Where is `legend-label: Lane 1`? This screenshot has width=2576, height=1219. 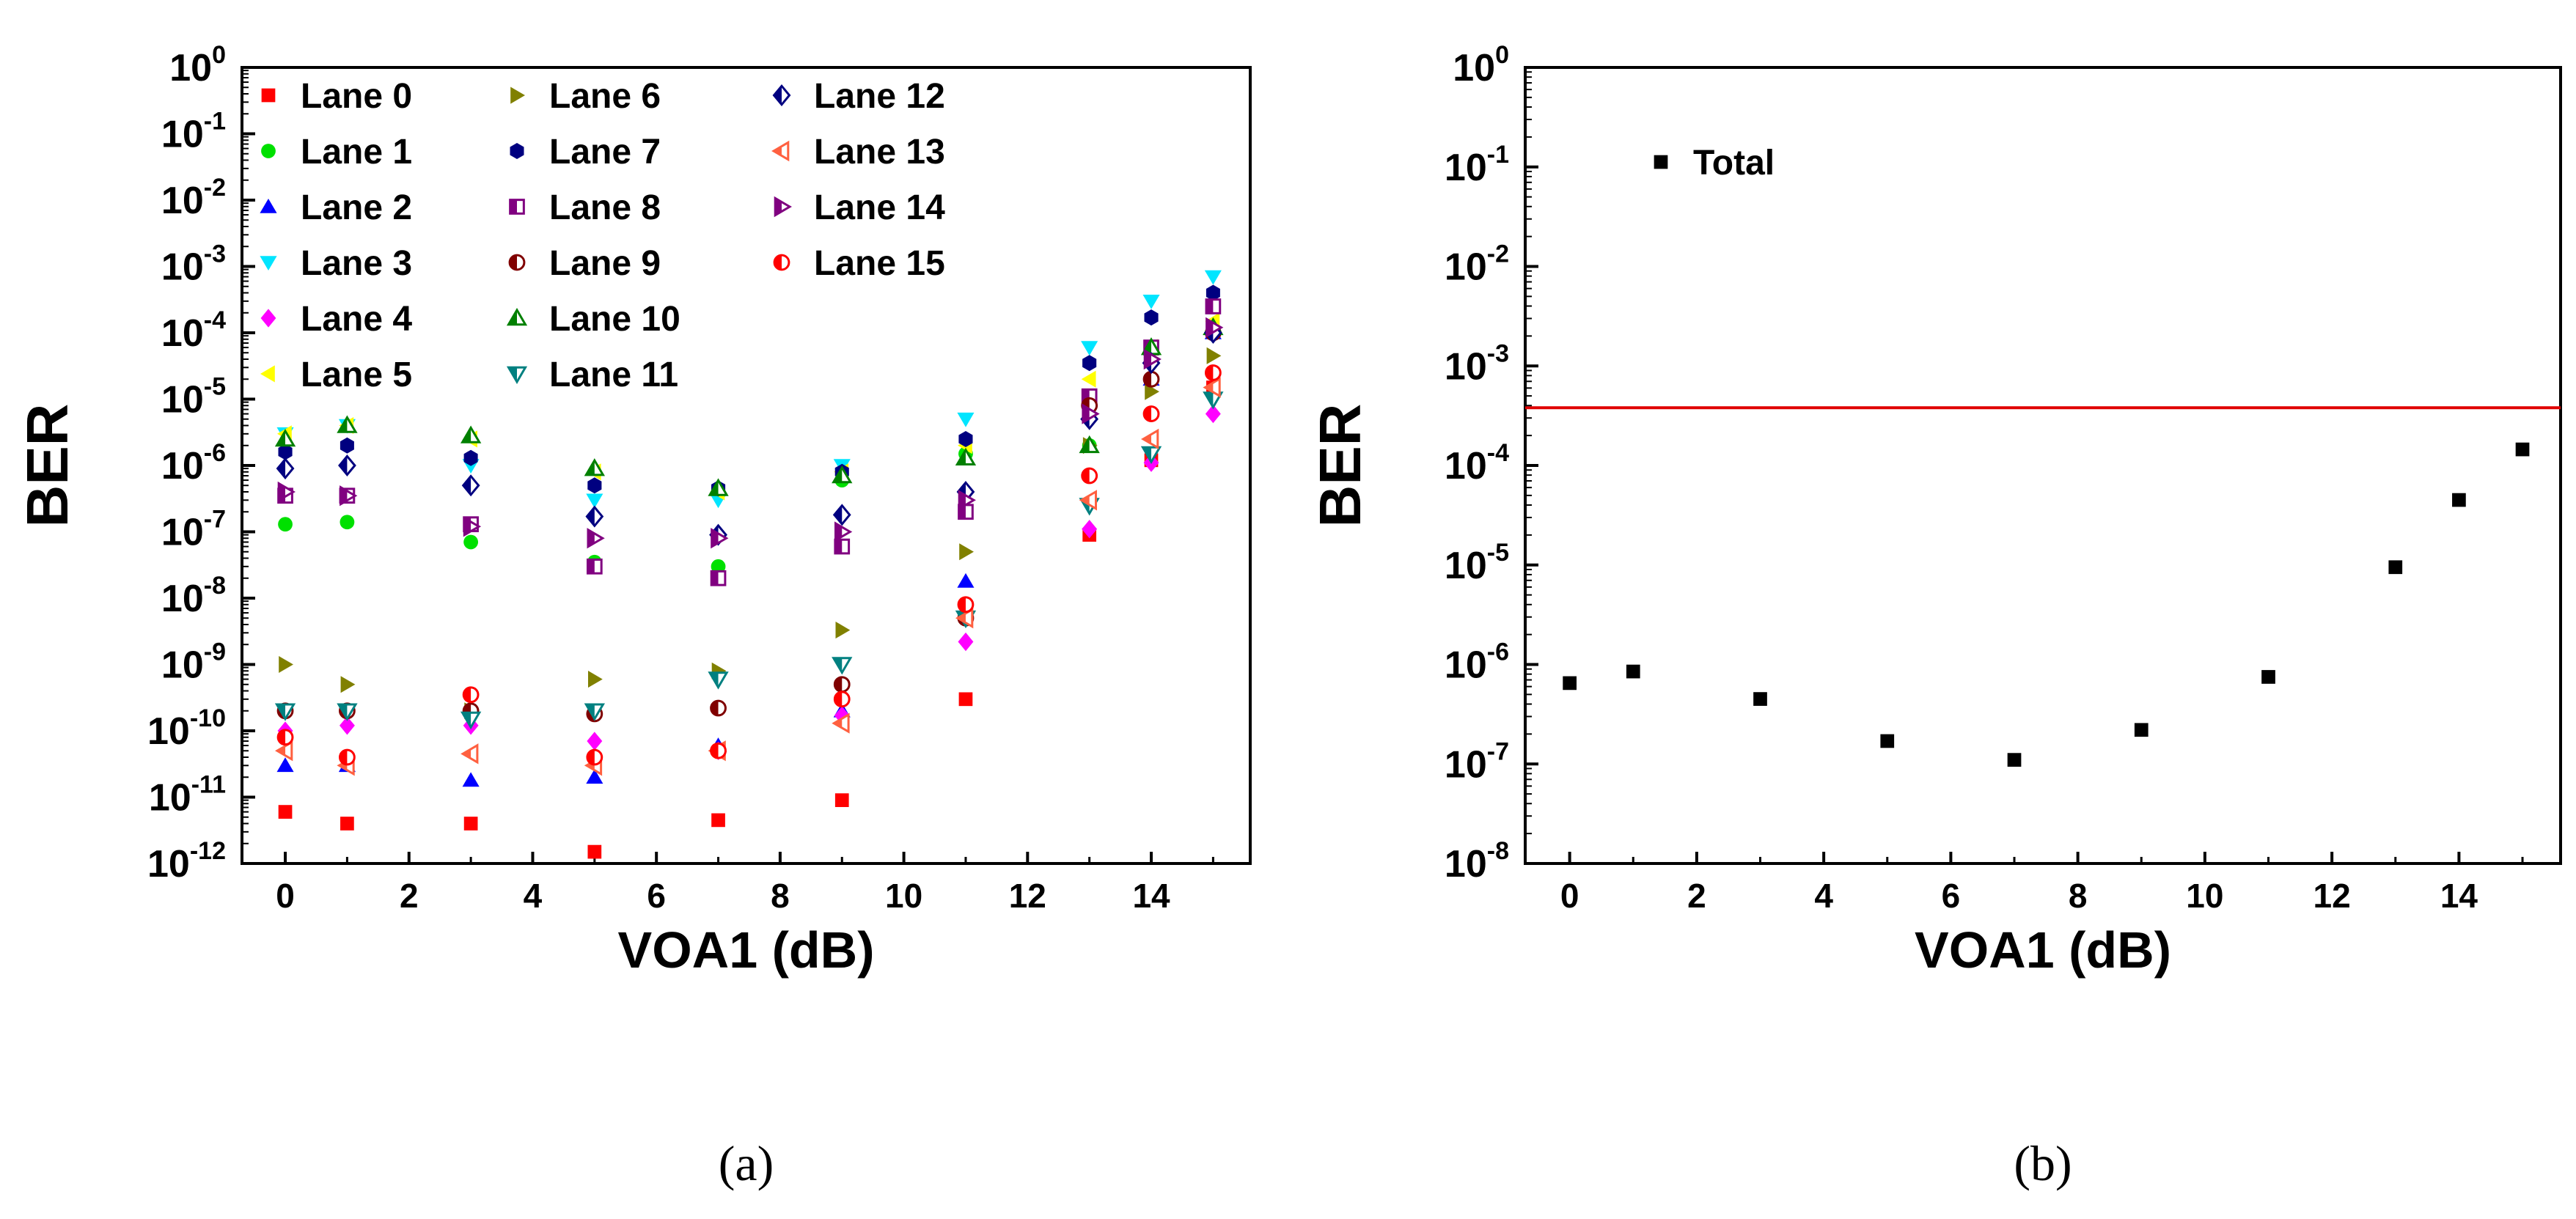 legend-label: Lane 1 is located at coordinates (357, 152).